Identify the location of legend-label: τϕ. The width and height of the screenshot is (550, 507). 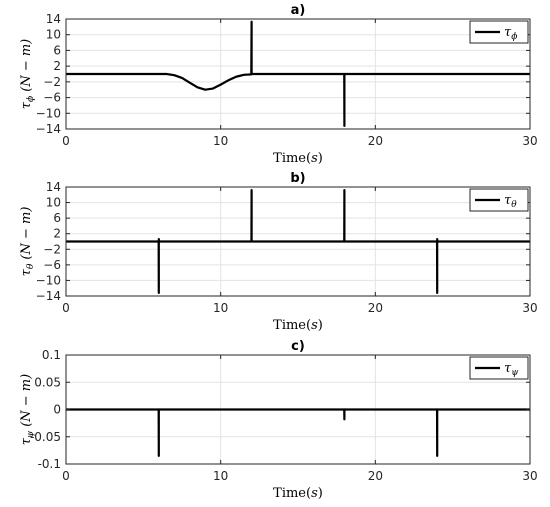
(510, 33).